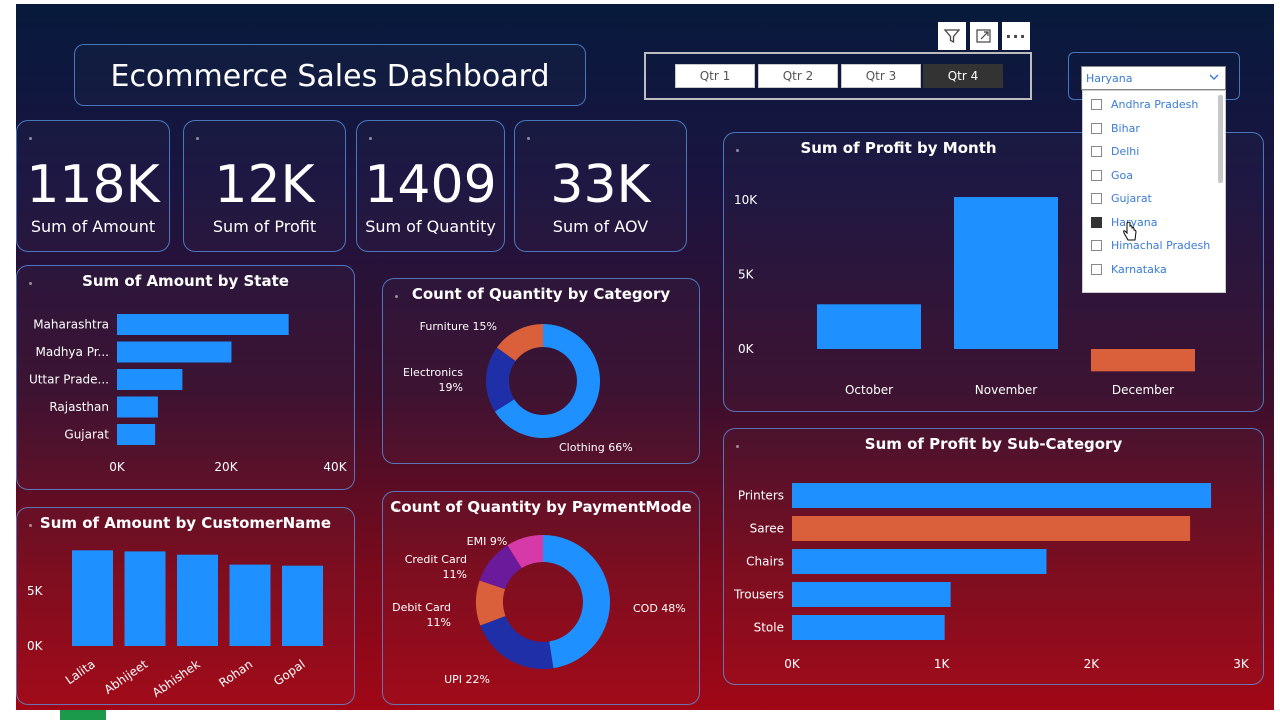 Image resolution: width=1280 pixels, height=720 pixels. I want to click on category-label: Lalita, so click(80, 672).